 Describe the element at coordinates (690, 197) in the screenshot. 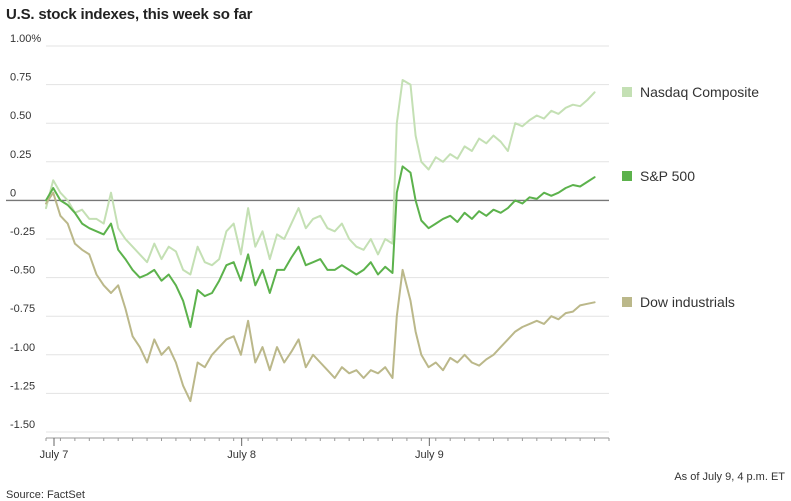

I see `legend: Nasdaq Composite S&P 500 Dow industrials` at that location.